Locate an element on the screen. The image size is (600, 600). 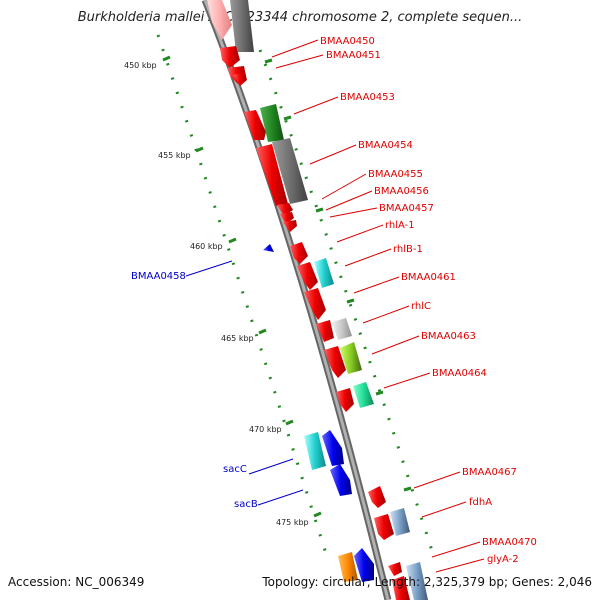
label-bmaa0455: BMAA0455 is located at coordinates (395, 174).